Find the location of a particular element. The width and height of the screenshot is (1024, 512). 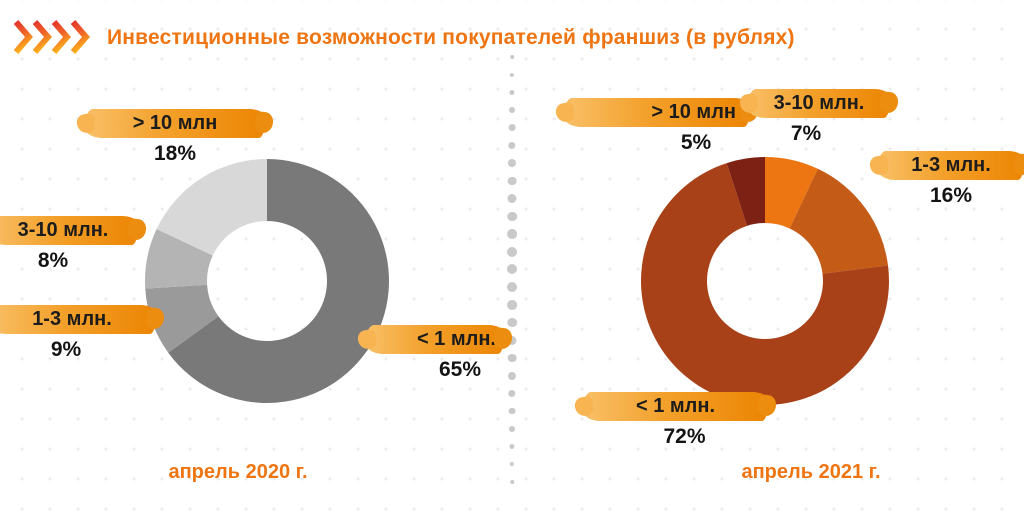

callout-2021-3to10mln: 3-10 млн. 7% is located at coordinates (819, 117).